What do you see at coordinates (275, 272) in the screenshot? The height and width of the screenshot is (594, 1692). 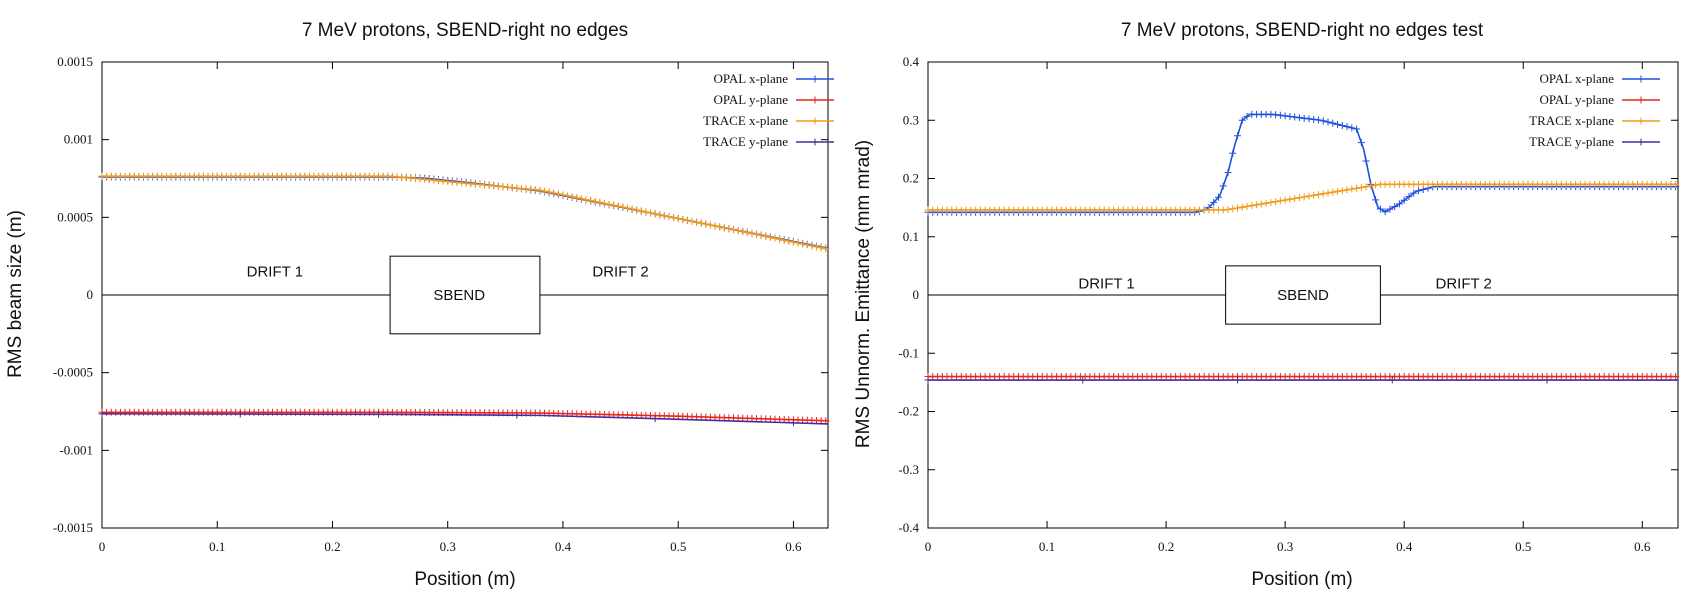 I see `annotation-drift-1: DRIFT 1` at bounding box center [275, 272].